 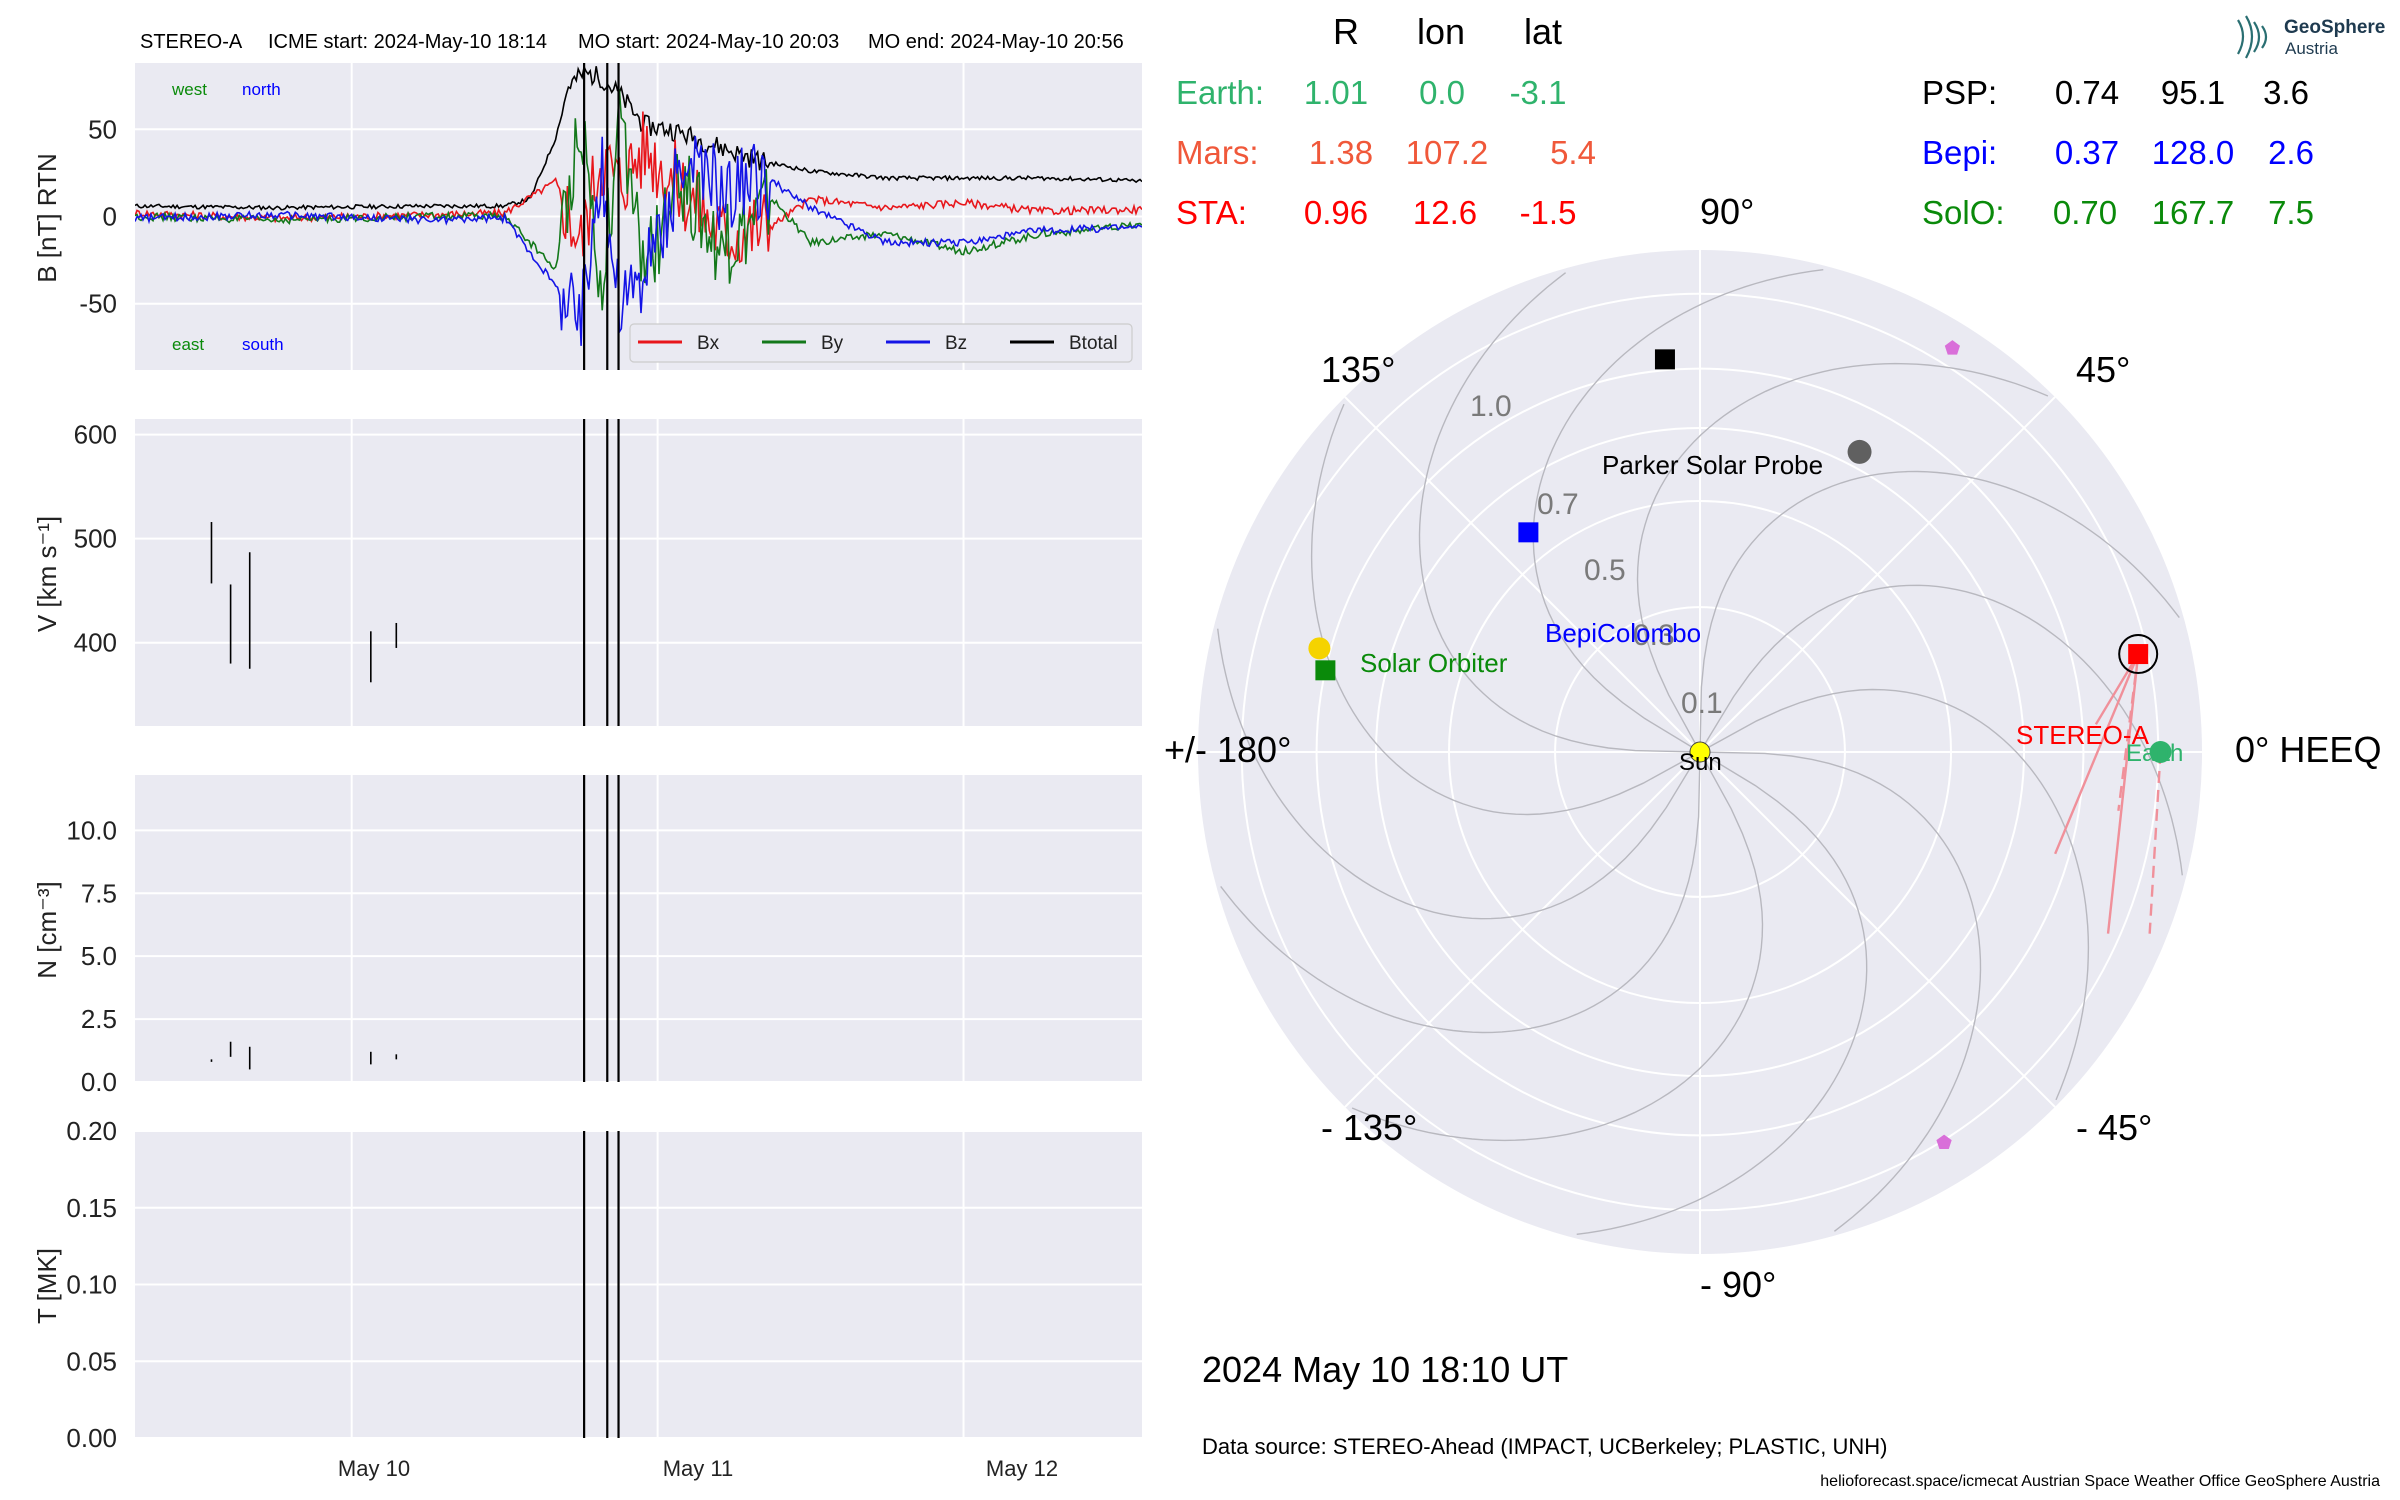 What do you see at coordinates (99, 956) in the screenshot?
I see `y-tick-label: 5.0` at bounding box center [99, 956].